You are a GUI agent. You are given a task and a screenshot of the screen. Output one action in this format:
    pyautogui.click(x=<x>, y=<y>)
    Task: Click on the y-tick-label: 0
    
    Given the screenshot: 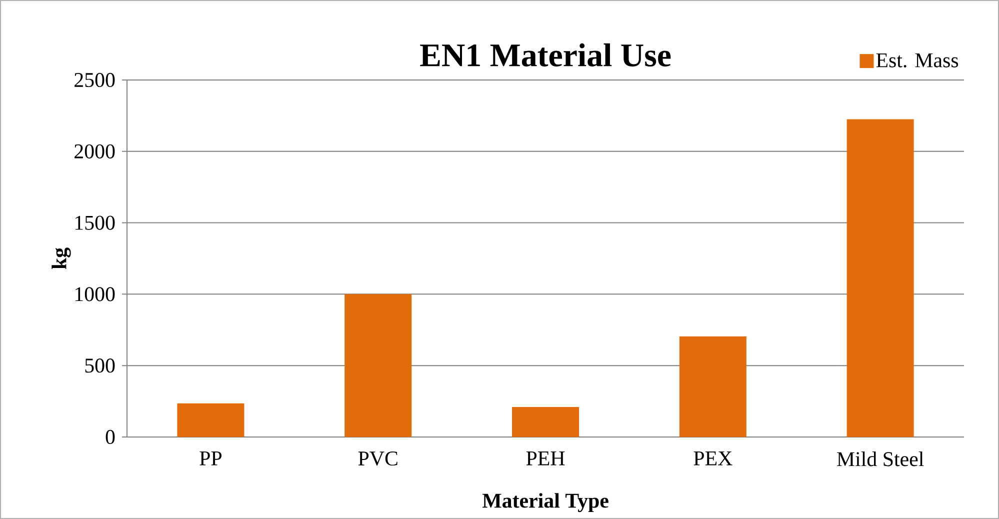 What is the action you would take?
    pyautogui.click(x=110, y=437)
    